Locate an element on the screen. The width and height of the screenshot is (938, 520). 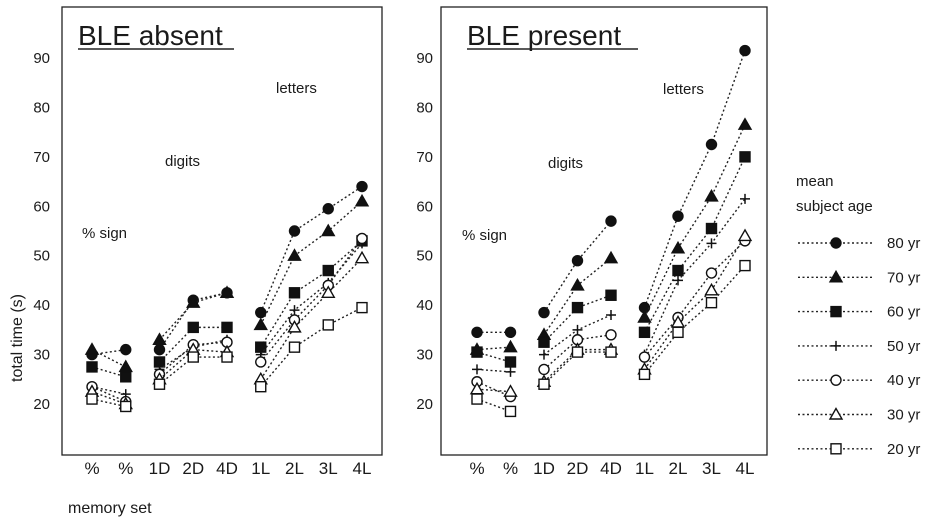
x-tick-label: % is located at coordinates (476, 468).